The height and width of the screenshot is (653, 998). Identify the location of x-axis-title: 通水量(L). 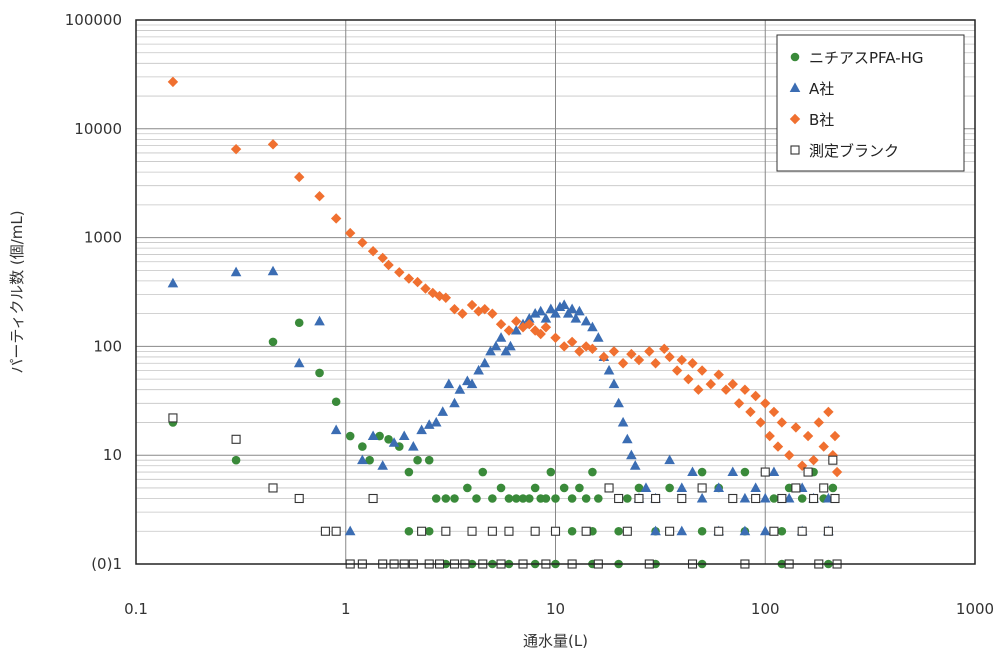
(555, 641).